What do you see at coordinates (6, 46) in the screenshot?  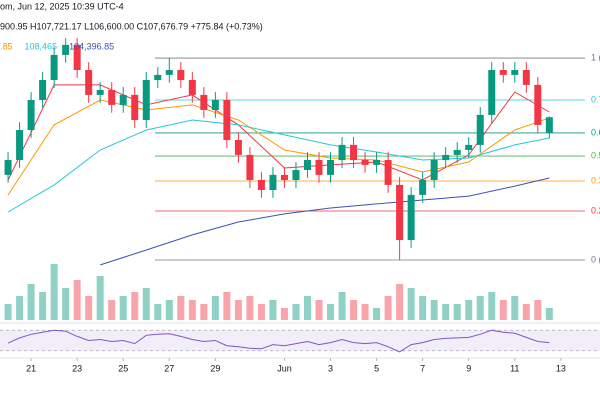 I see `ma-label: .85` at bounding box center [6, 46].